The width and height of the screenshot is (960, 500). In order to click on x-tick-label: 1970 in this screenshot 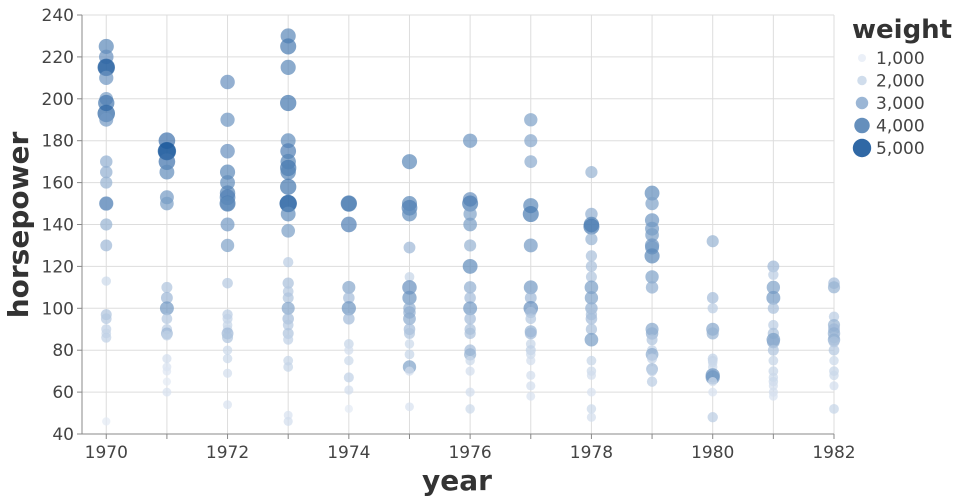, I will do `click(106, 453)`.